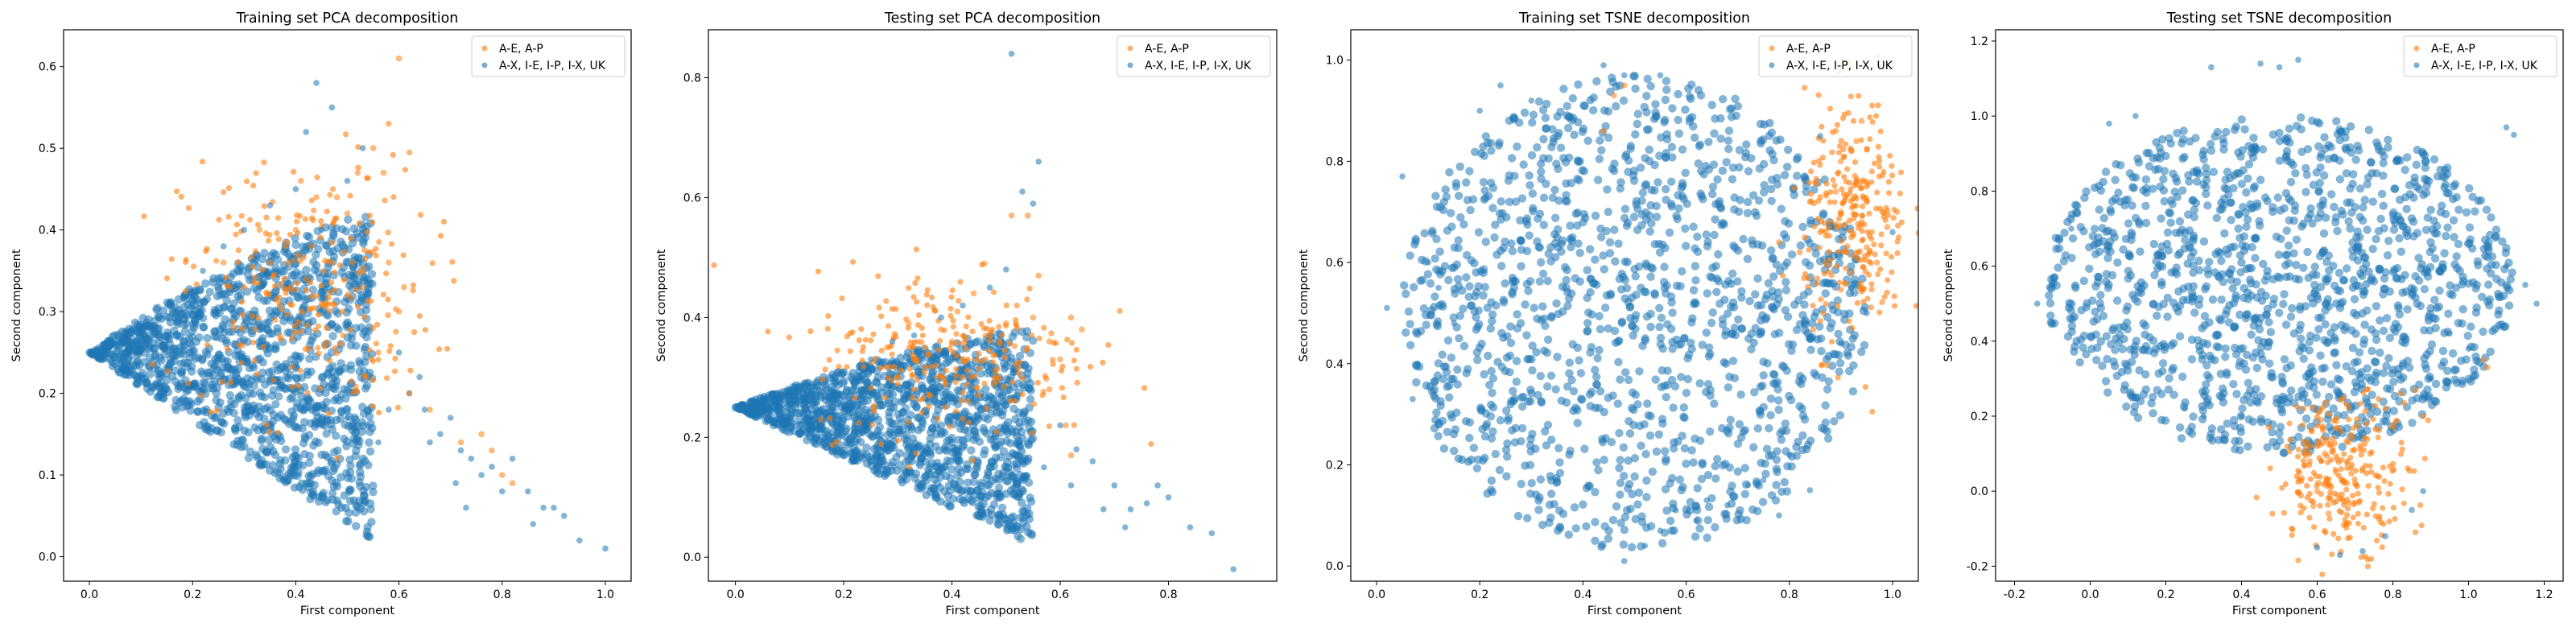 The image size is (2576, 644). What do you see at coordinates (1130, 48) in the screenshot?
I see `legend-marker` at bounding box center [1130, 48].